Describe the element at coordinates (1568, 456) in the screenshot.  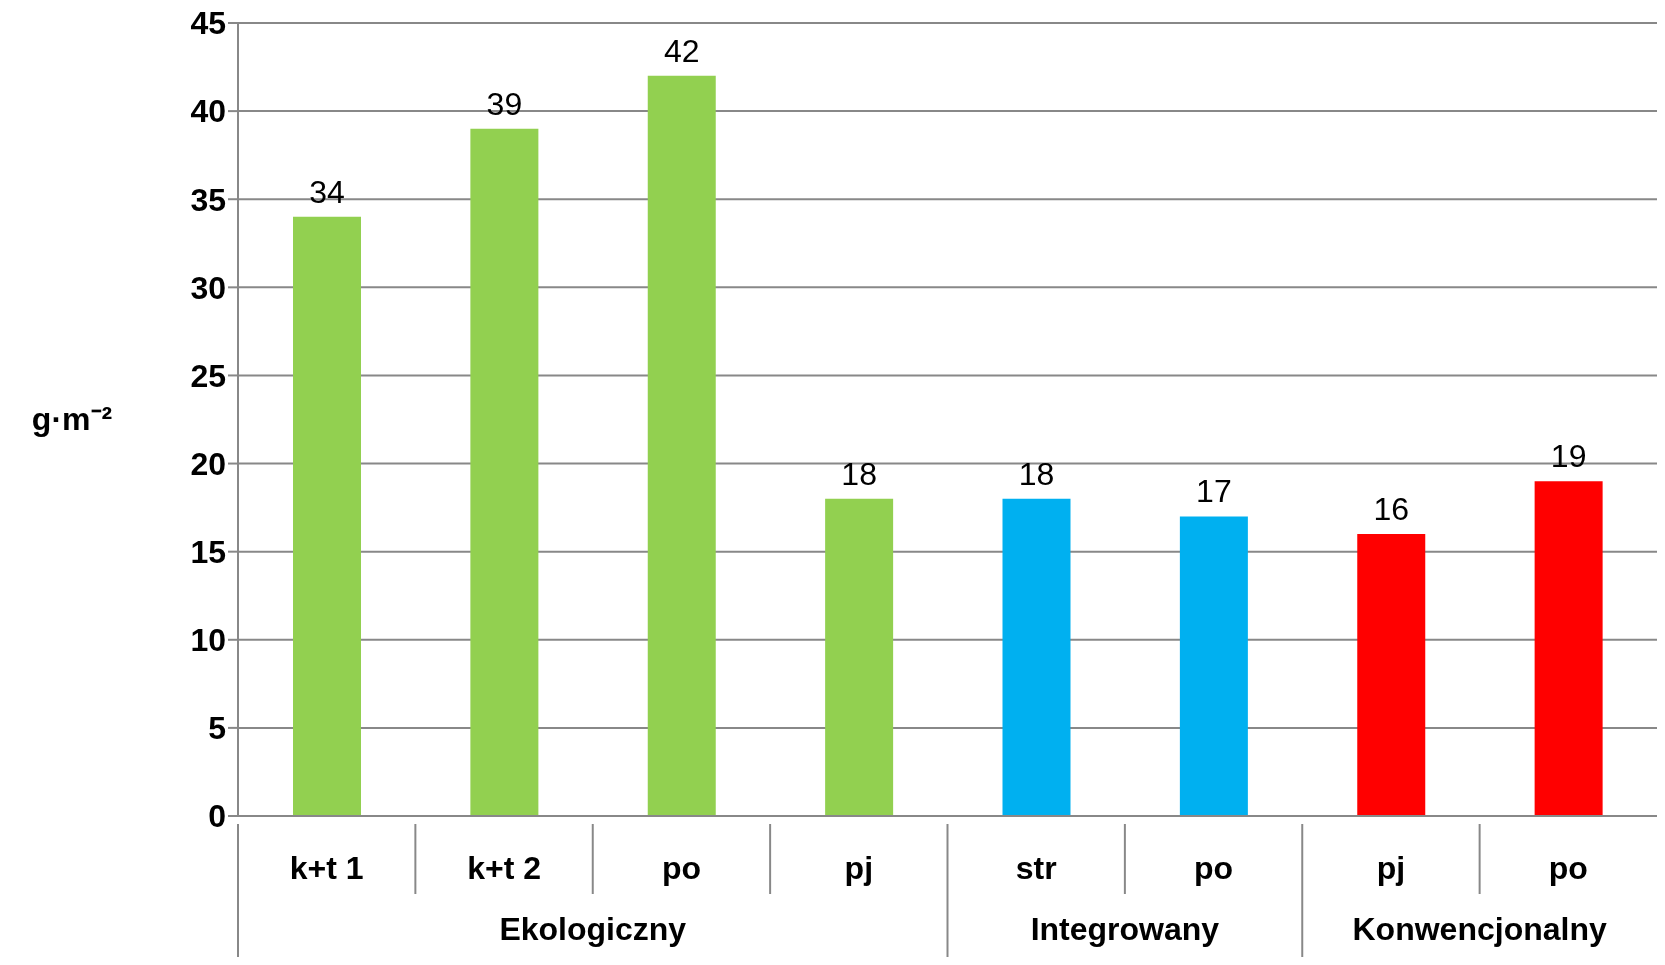
I see `data-label: 19` at that location.